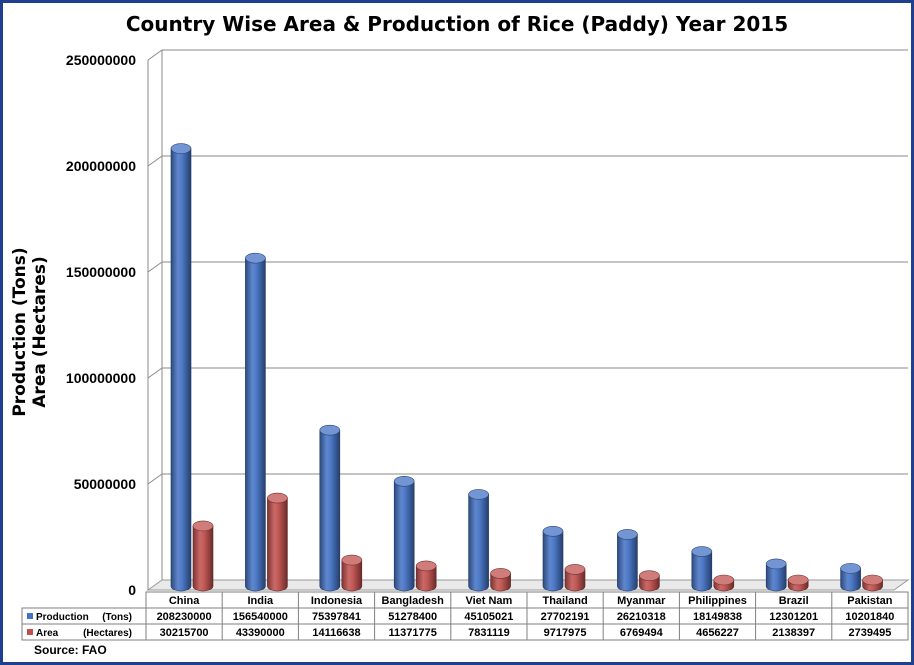 This screenshot has width=914, height=665. Describe the element at coordinates (642, 633) in the screenshot. I see `table-value-area: 6769494` at that location.